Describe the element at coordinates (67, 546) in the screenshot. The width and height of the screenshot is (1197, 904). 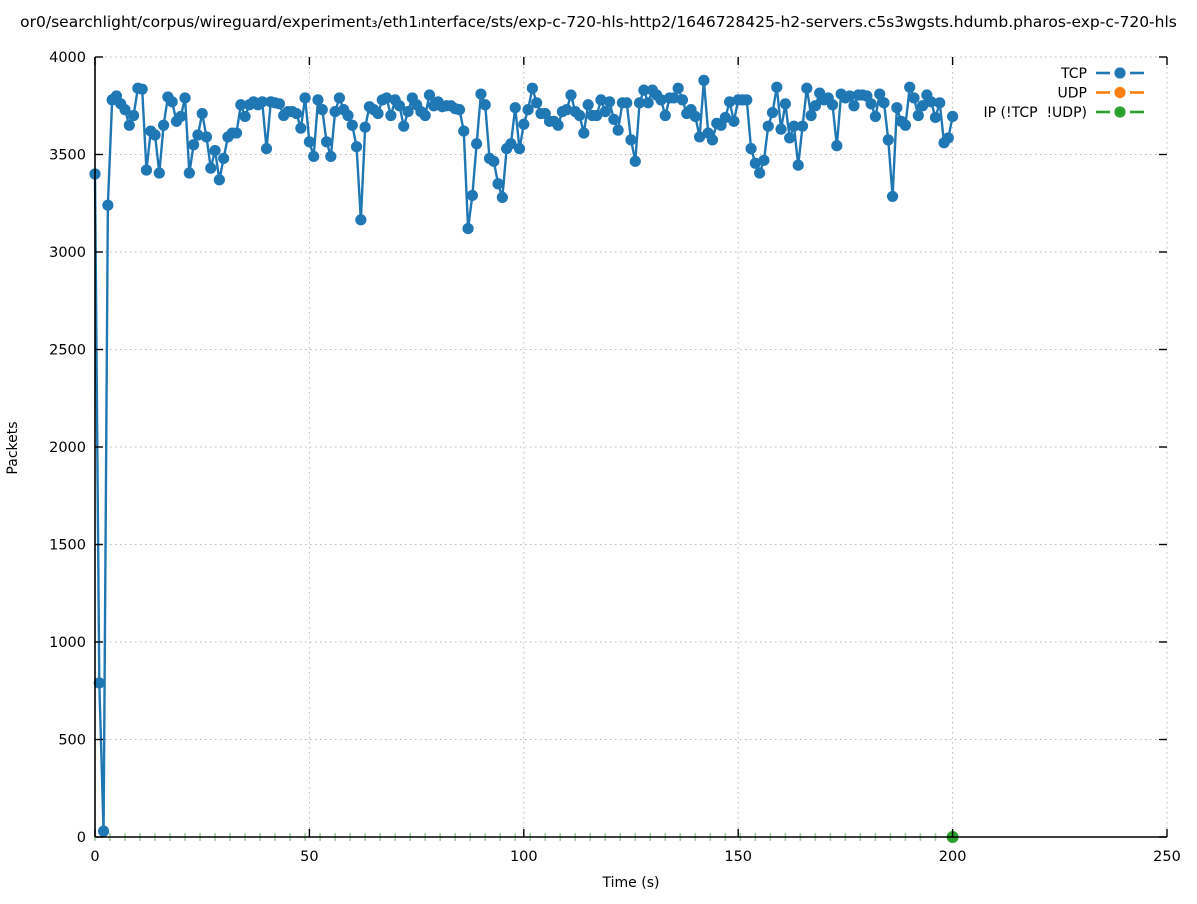
I see `svg-text: 1500` at that location.